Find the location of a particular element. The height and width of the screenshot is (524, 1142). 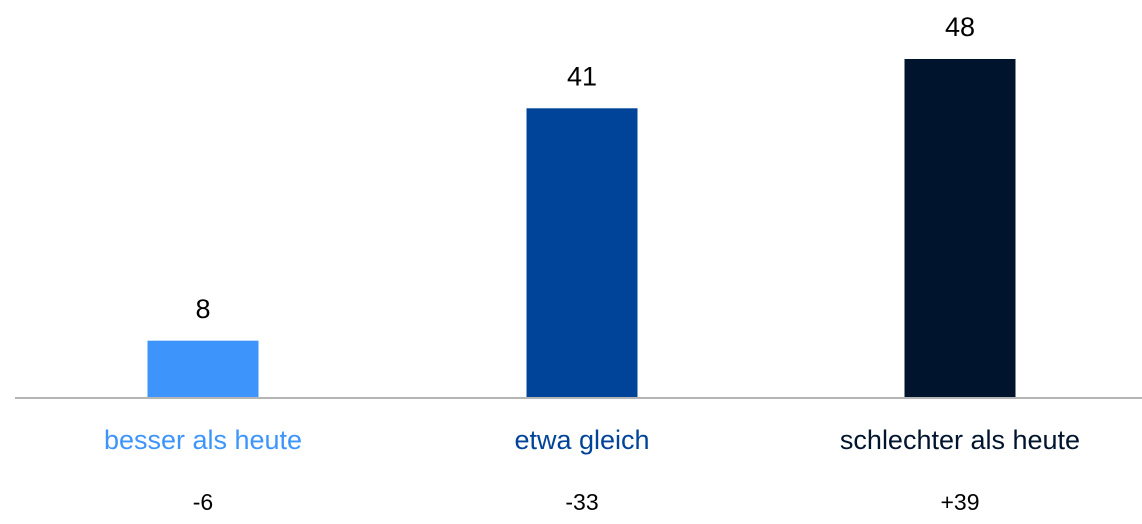

change-annotation: -33 is located at coordinates (581, 502).